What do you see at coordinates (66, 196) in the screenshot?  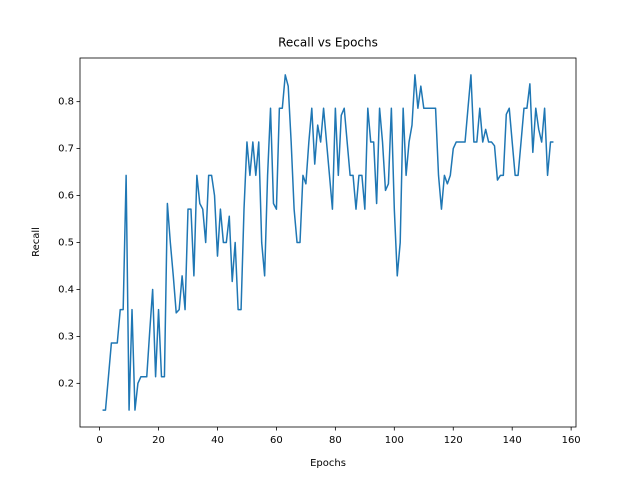 I see `y-tick-label: 0.6` at bounding box center [66, 196].